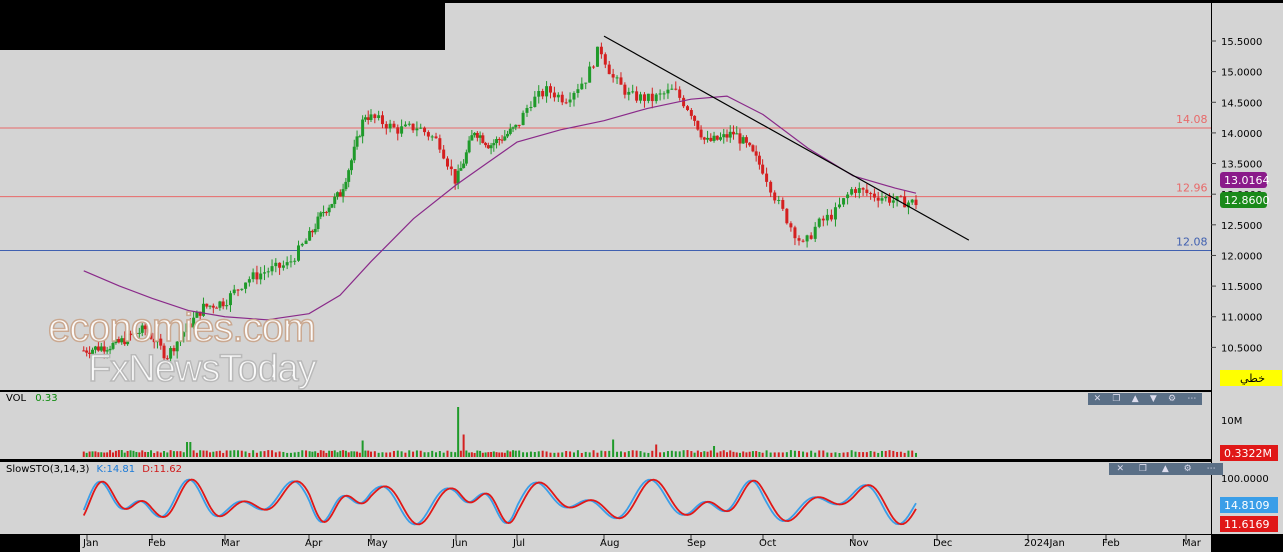 The width and height of the screenshot is (1283, 552). What do you see at coordinates (1241, 226) in the screenshot?
I see `y-tick-label: 12.5000` at bounding box center [1241, 226].